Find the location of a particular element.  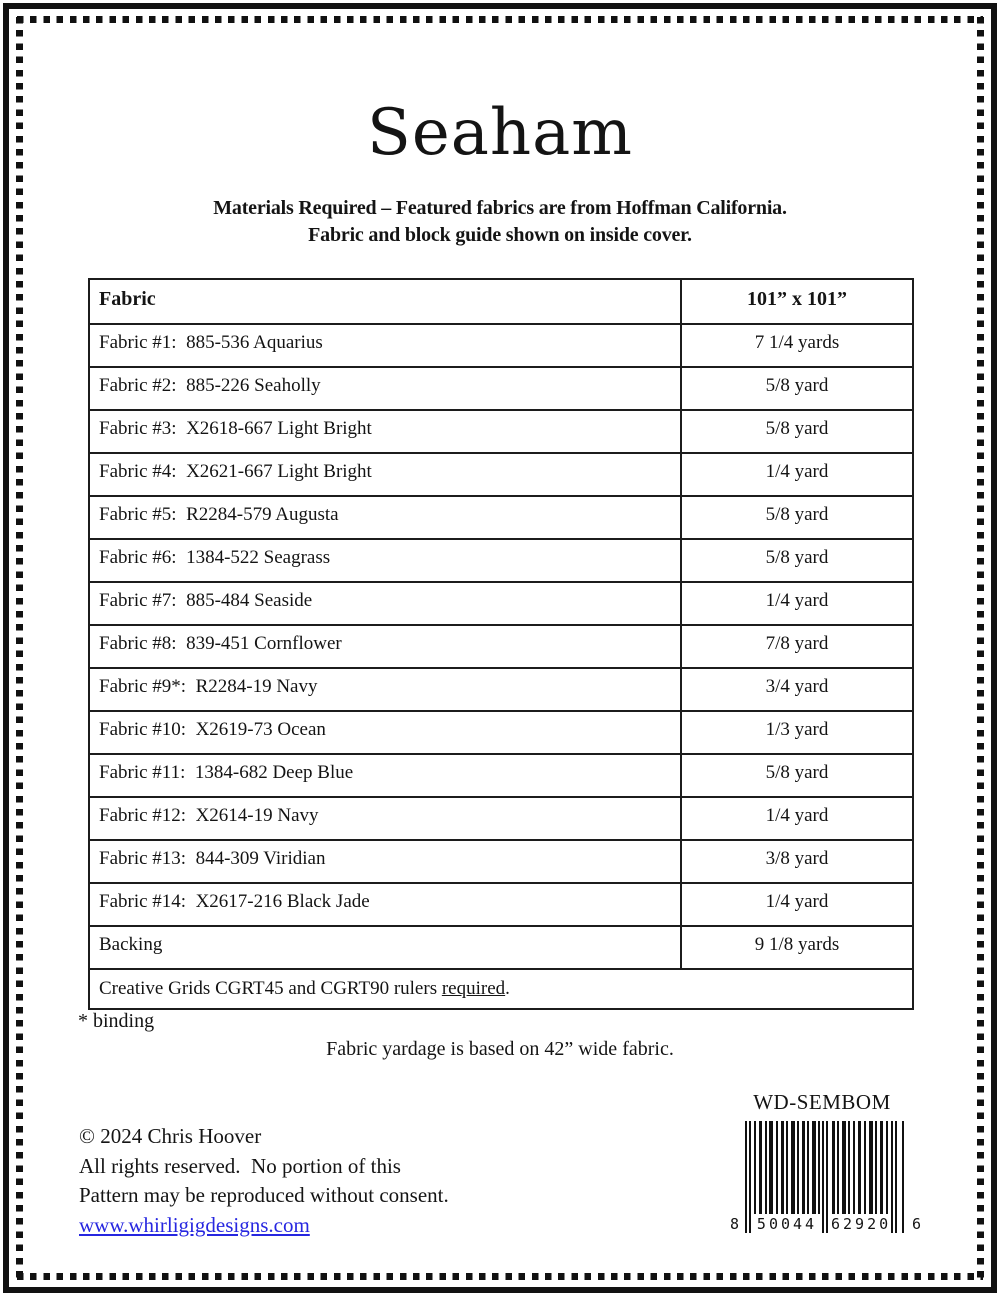

rulers-note-suffix: . is located at coordinates (507, 988).